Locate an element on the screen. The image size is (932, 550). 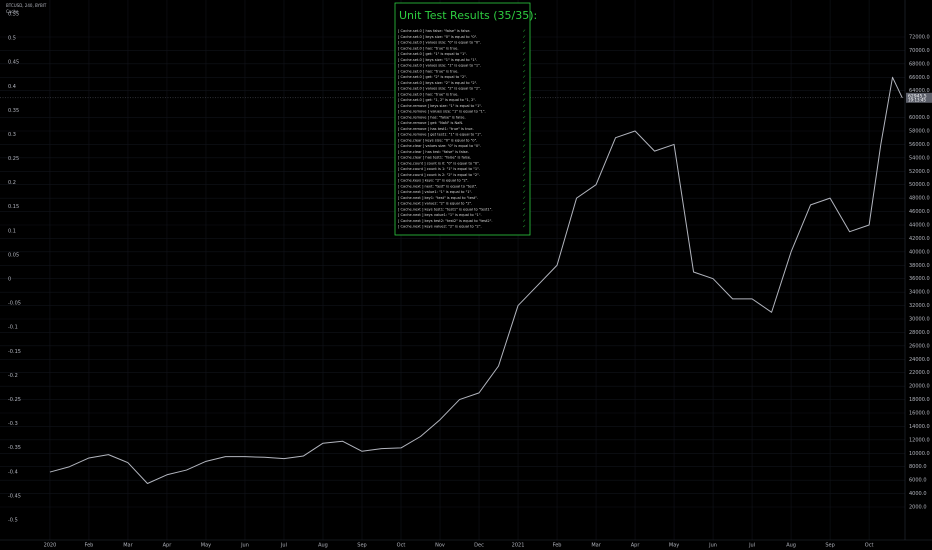
y2-tick-label: 10000.0 is located at coordinates (919, 454).